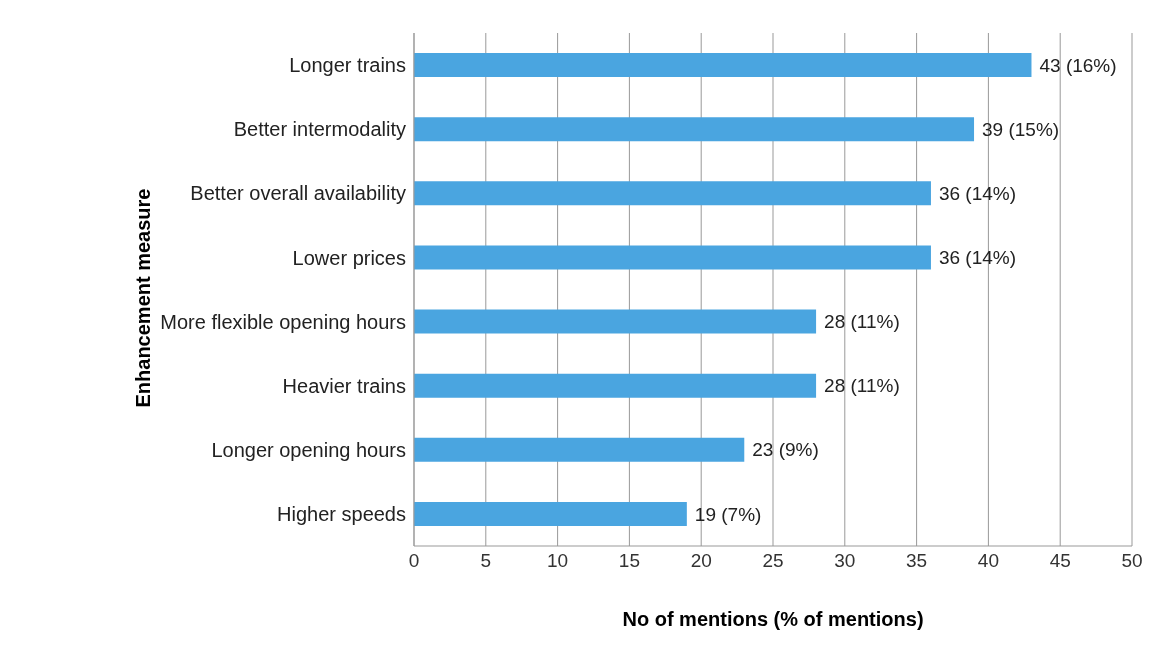 The height and width of the screenshot is (664, 1160). I want to click on y-axis-title: Enhancement measure, so click(143, 298).